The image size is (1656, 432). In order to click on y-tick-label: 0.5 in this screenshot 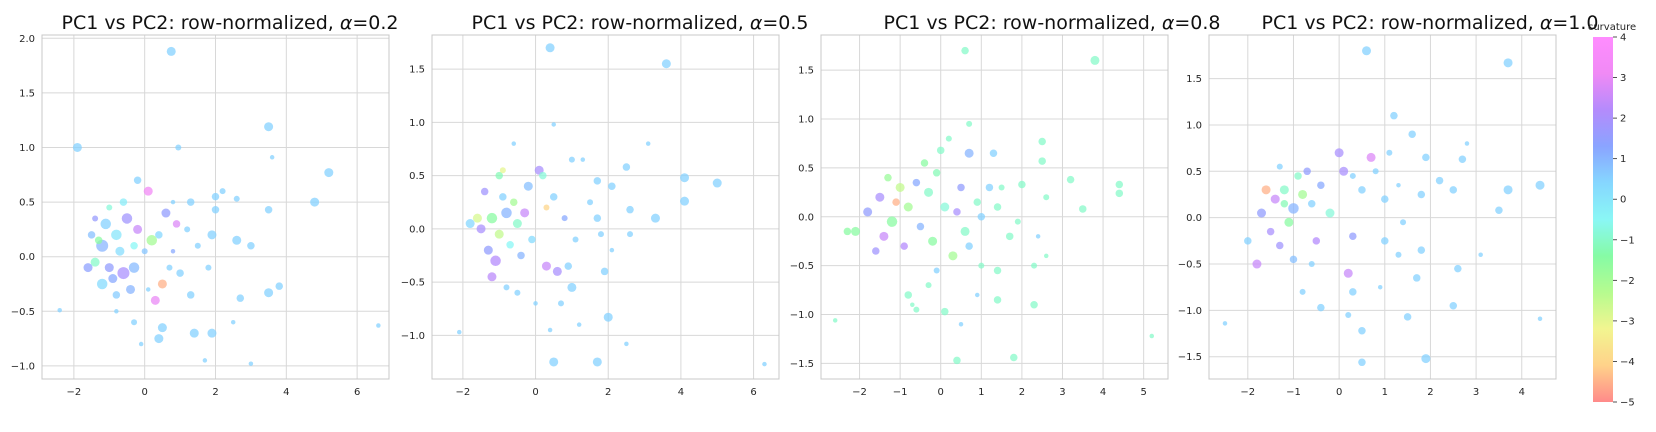, I will do `click(417, 176)`.